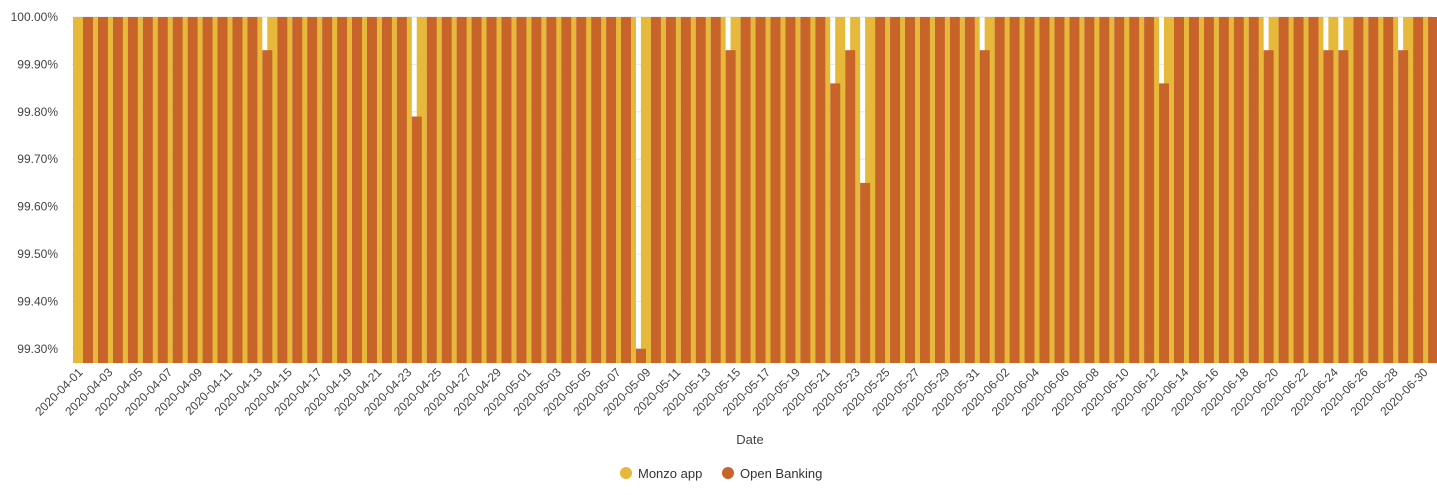 The image size is (1437, 495). Describe the element at coordinates (37, 349) in the screenshot. I see `y-tick-label: 99.30%` at that location.